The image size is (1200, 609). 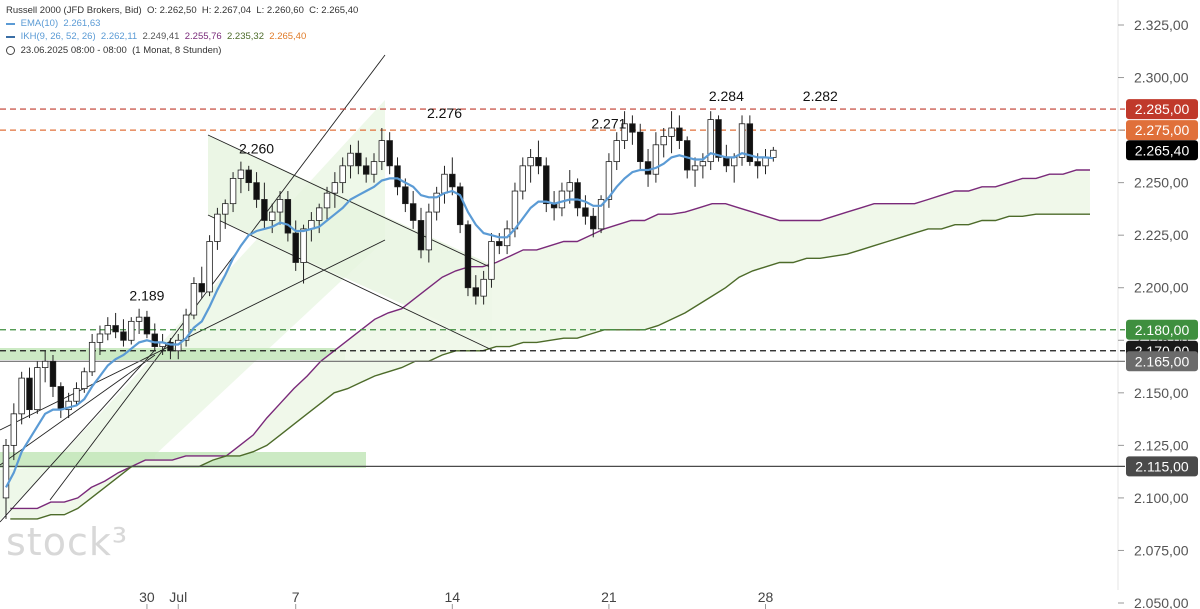 What do you see at coordinates (161, 37) in the screenshot?
I see `ikh-value-2: 2.249,41` at bounding box center [161, 37].